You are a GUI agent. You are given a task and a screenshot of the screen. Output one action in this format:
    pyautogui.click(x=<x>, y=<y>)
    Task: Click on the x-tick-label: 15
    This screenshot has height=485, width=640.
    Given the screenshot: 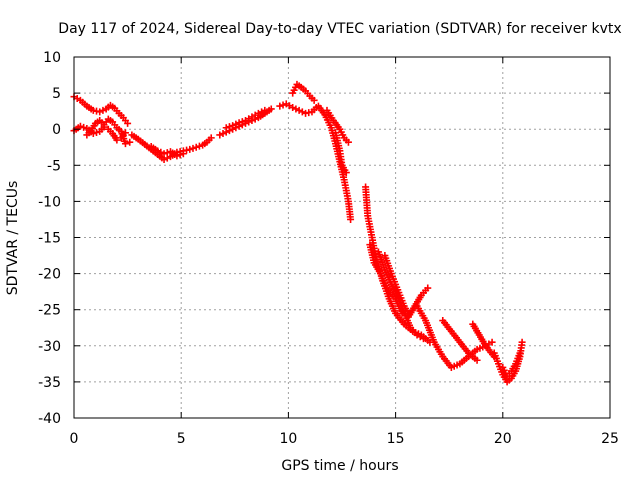 What is the action you would take?
    pyautogui.click(x=396, y=439)
    